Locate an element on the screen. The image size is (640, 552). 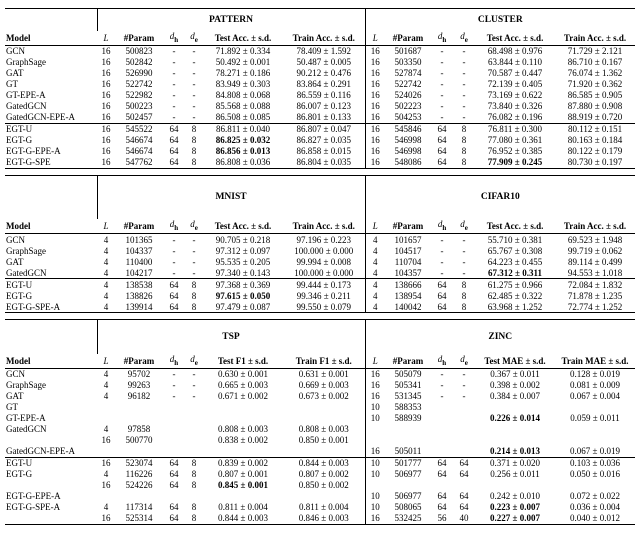
header-text: Model is located at coordinates (18, 37).